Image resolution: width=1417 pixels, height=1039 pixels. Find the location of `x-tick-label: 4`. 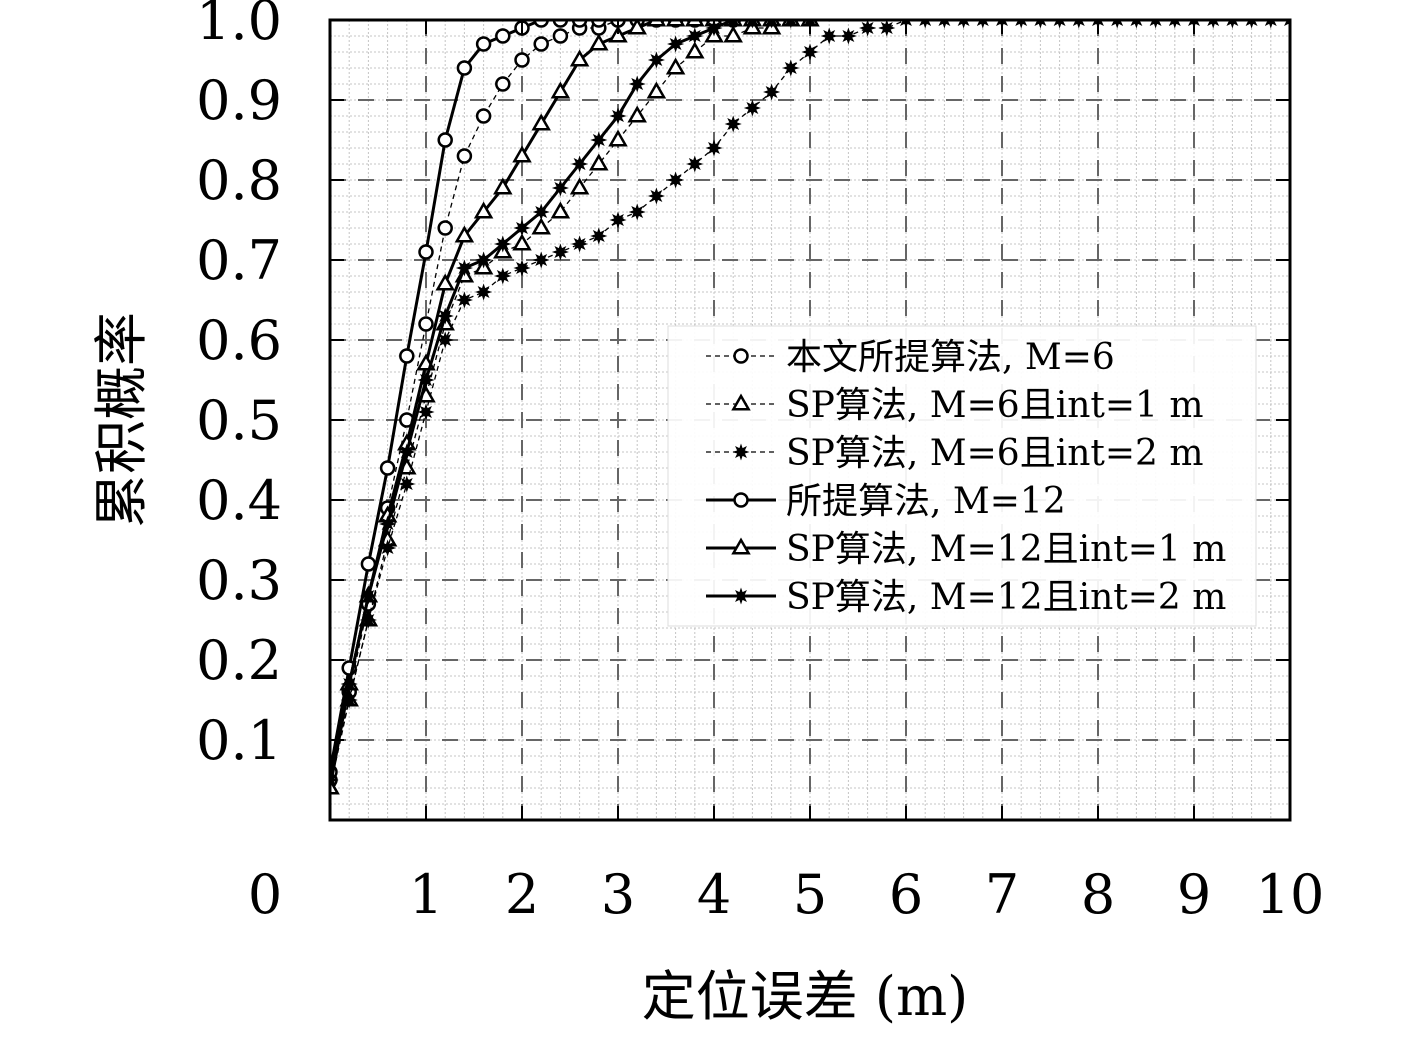

x-tick-label: 4 is located at coordinates (714, 894).